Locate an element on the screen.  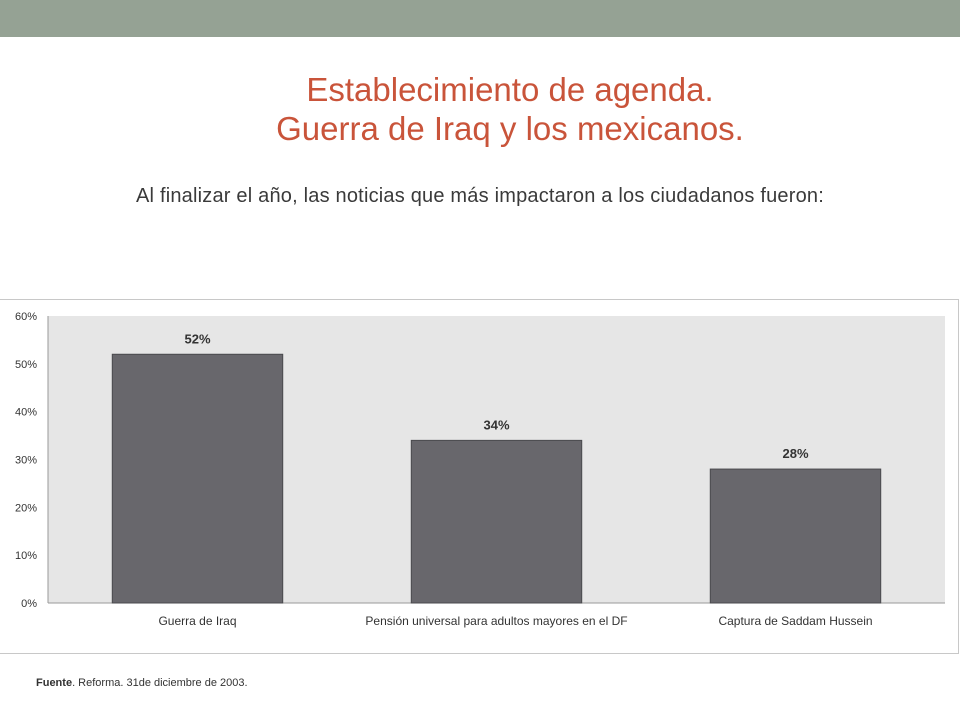
source-text: . Reforma. 31de diciembre de 2003. is located at coordinates (160, 683).